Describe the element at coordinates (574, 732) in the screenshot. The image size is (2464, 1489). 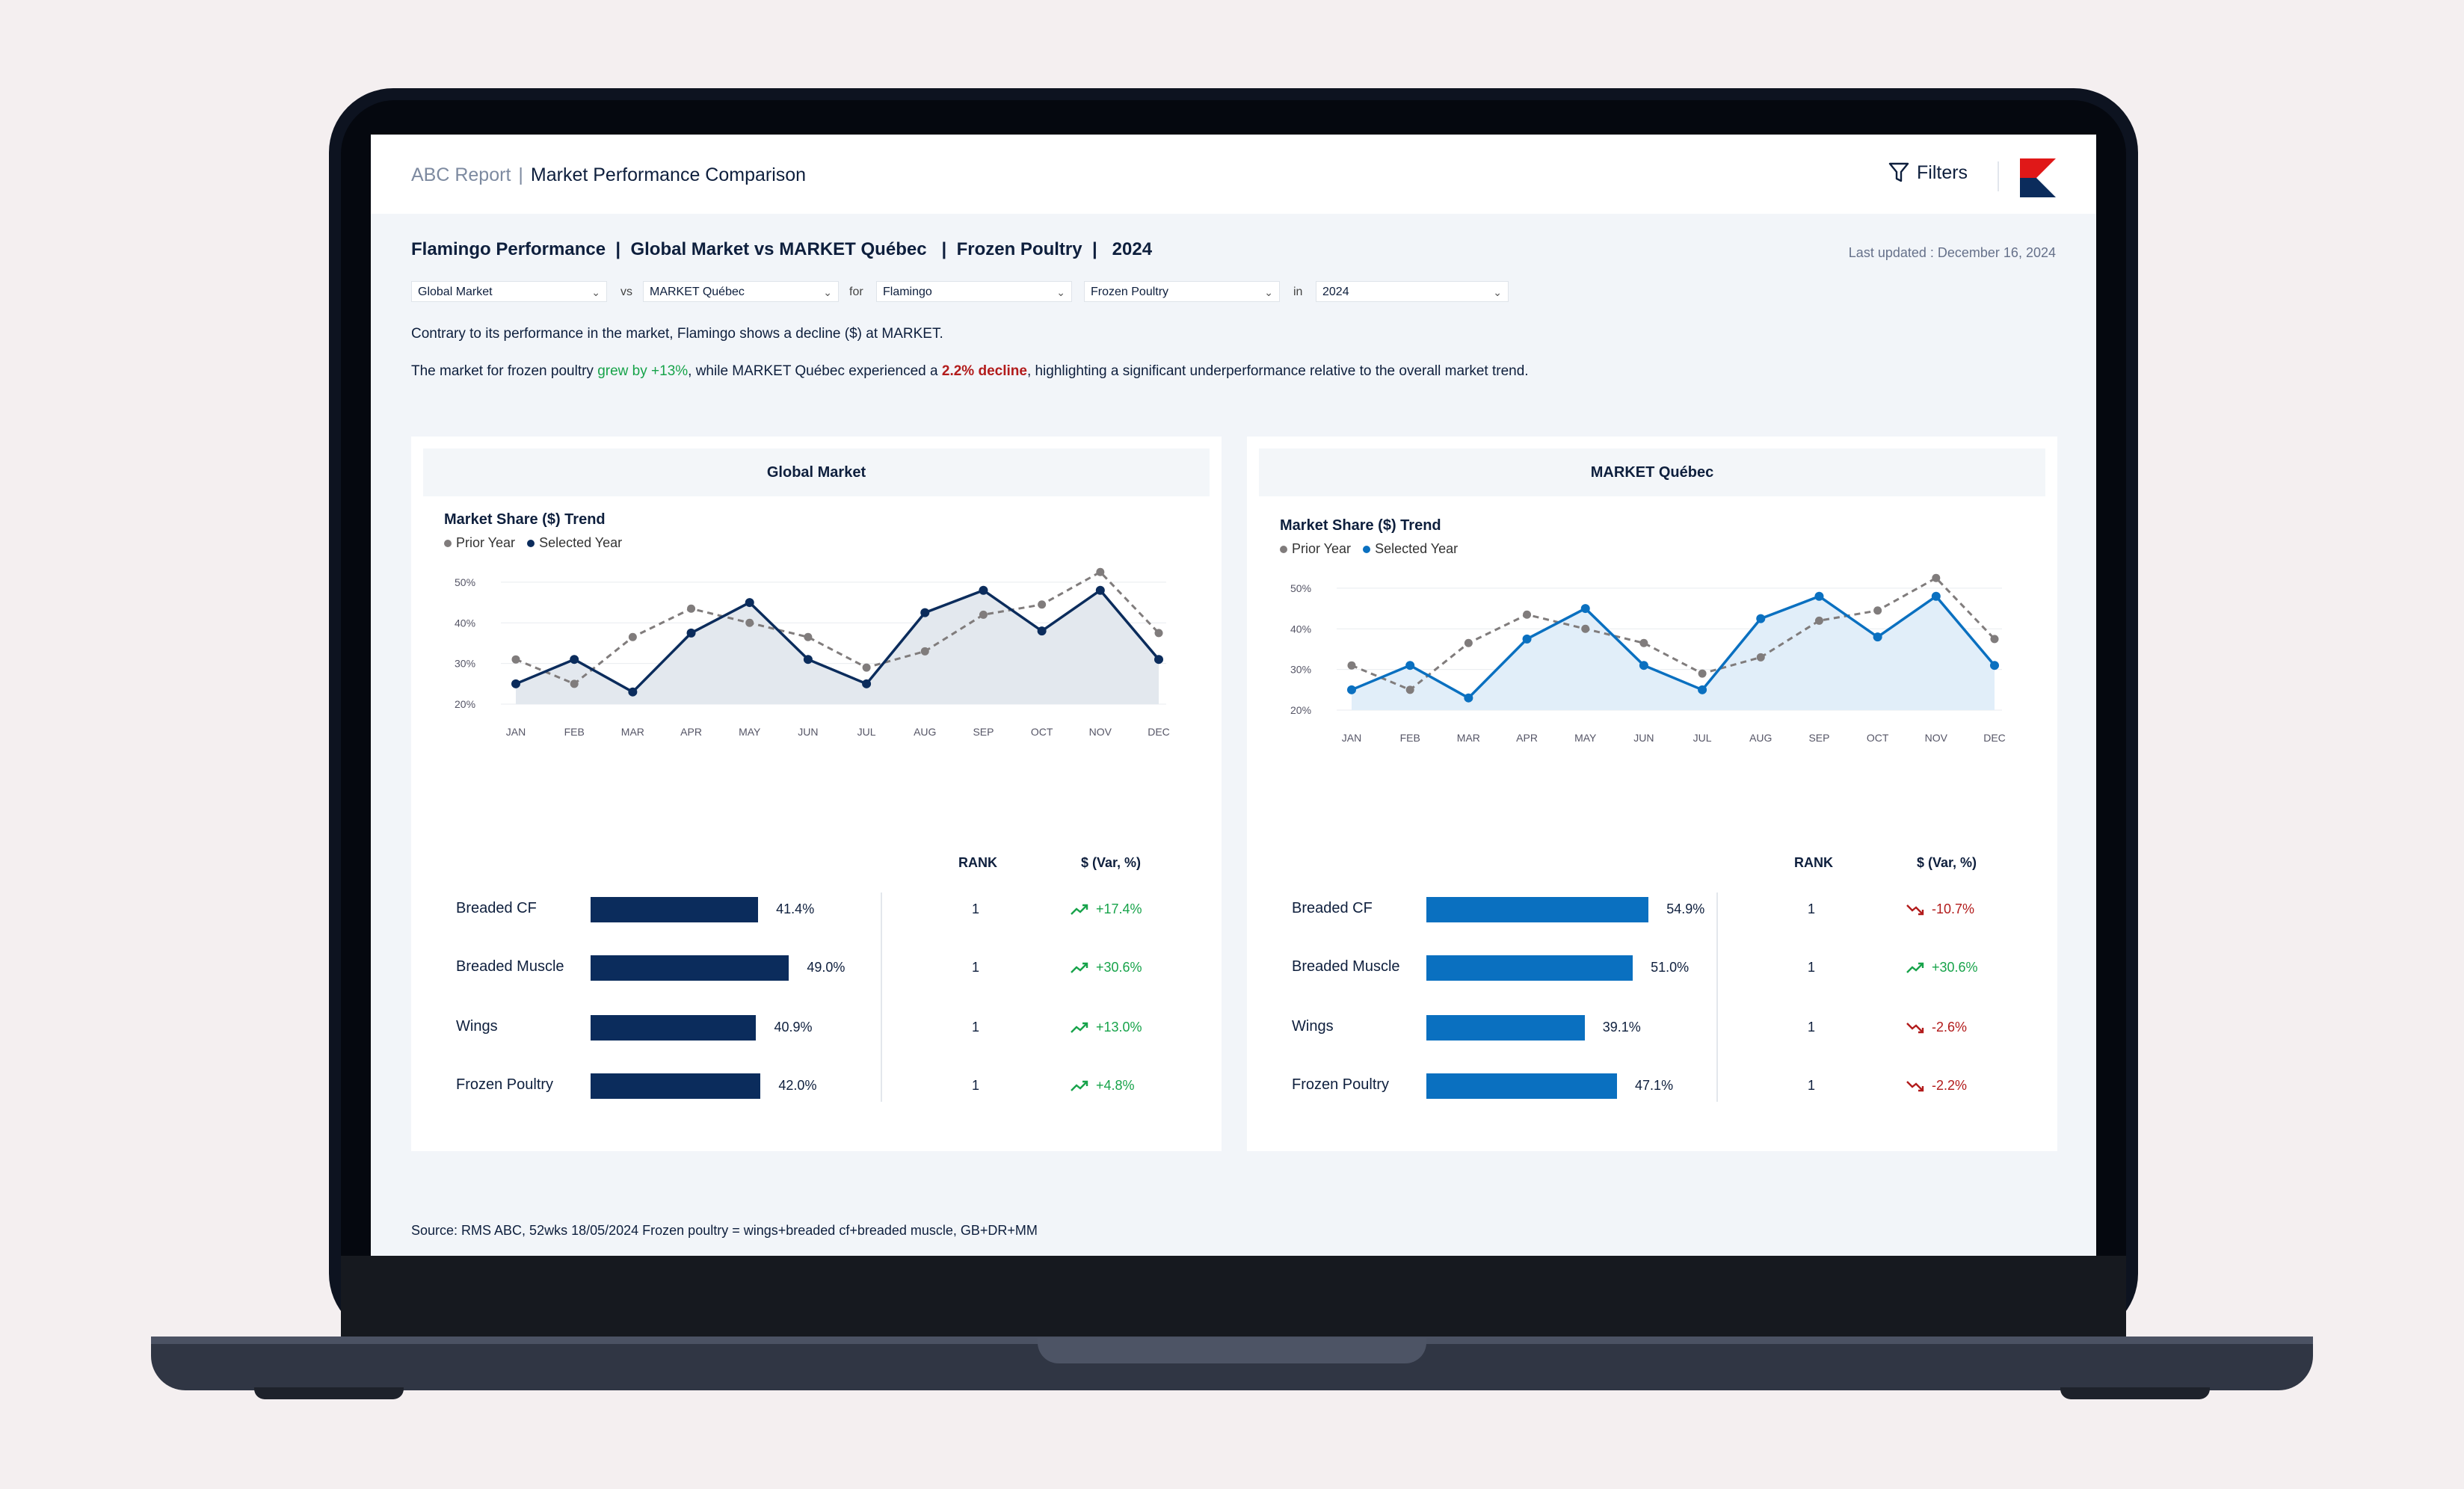
I see `x-tick-label: FEB` at that location.